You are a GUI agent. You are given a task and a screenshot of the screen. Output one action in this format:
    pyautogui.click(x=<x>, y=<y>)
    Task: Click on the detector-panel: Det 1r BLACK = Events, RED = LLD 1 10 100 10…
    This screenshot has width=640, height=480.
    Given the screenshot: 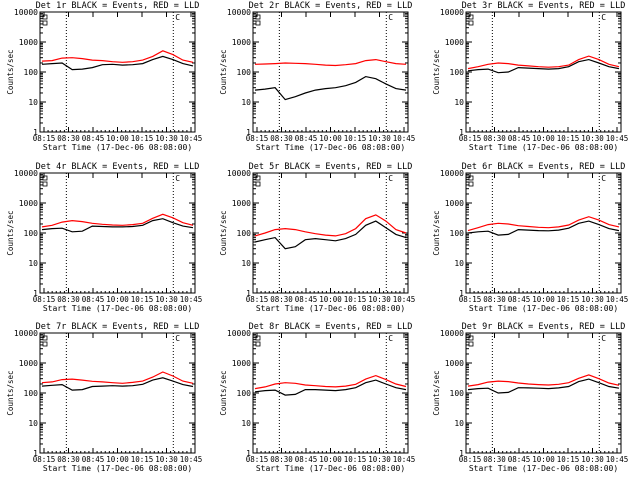 What is the action you would take?
    pyautogui.click(x=104, y=76)
    